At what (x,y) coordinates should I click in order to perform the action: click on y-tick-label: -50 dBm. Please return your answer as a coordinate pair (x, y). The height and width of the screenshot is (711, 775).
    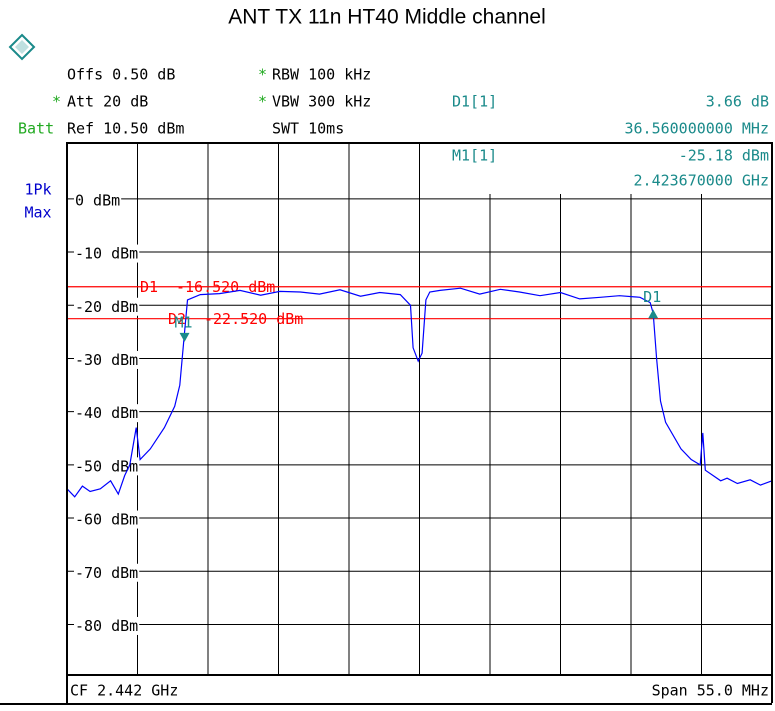
    Looking at the image, I should click on (106, 466).